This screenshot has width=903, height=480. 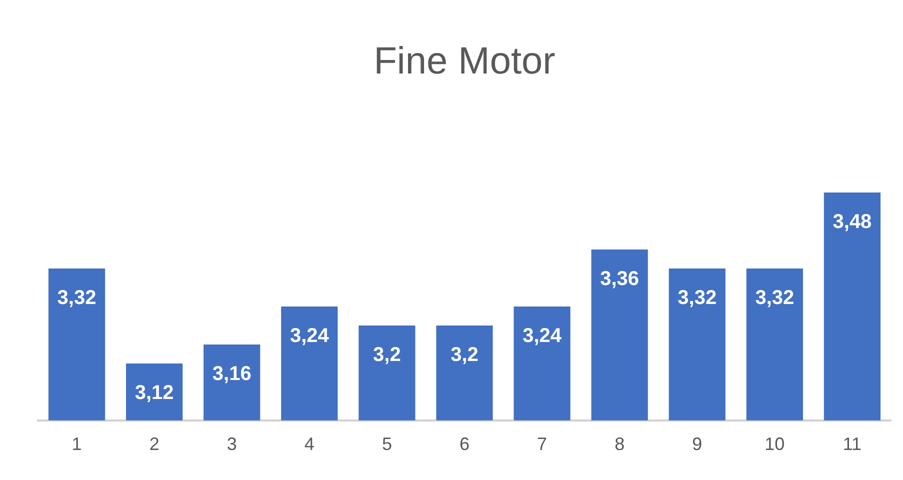 I want to click on chart-title: Fine Motor, so click(x=465, y=61).